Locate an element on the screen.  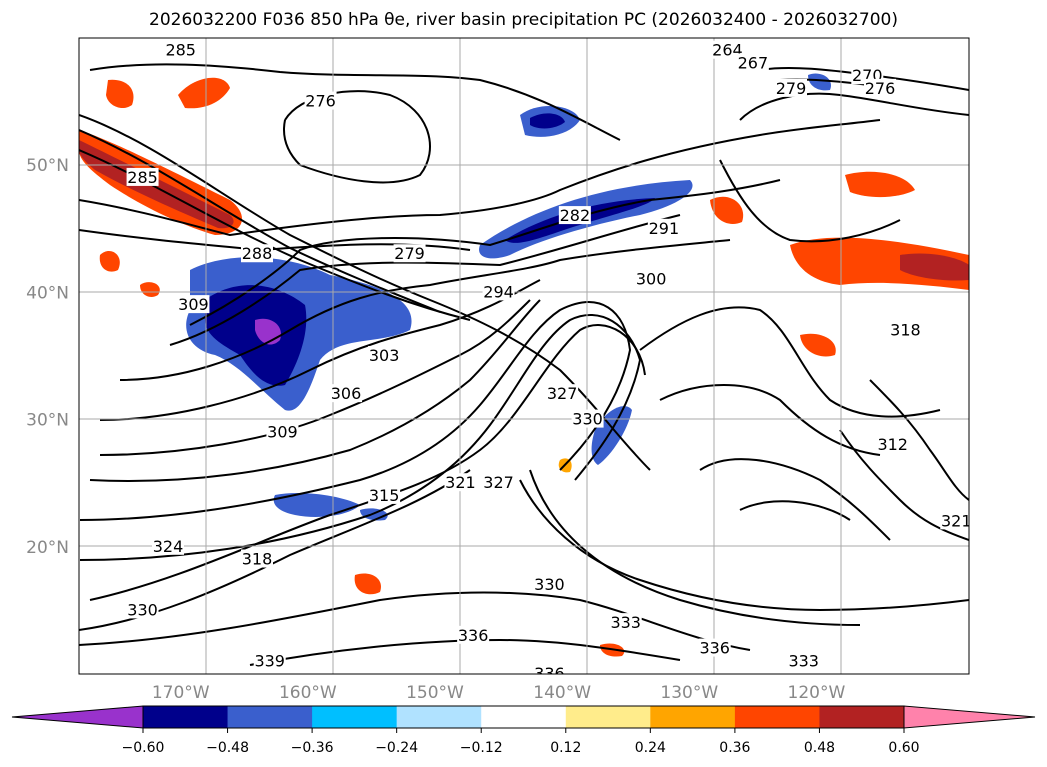
lon-tick-label: 160°W is located at coordinates (308, 693).